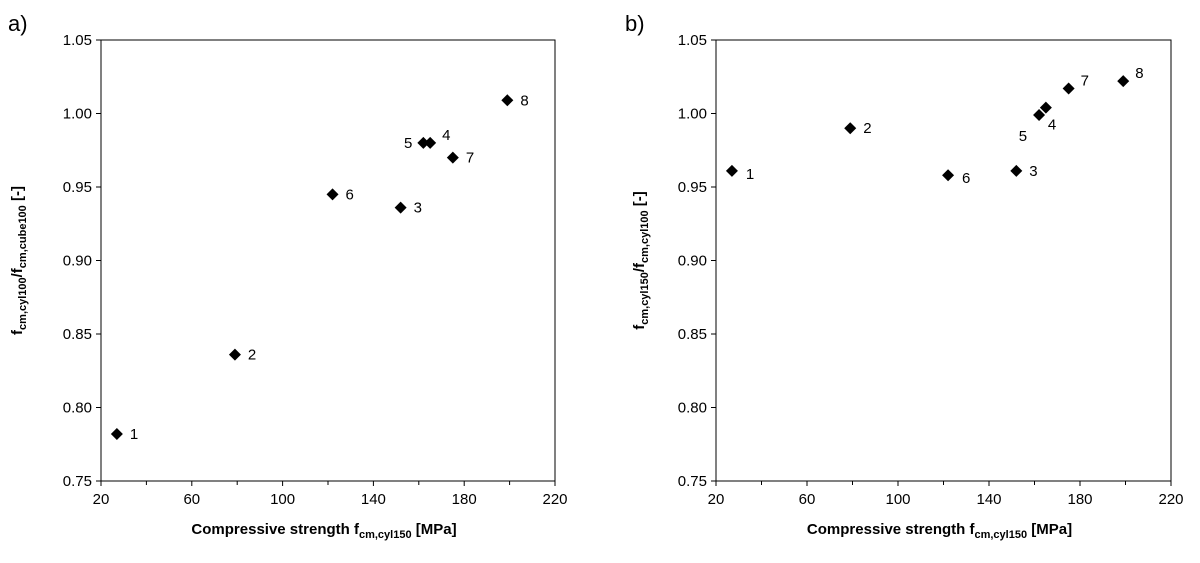 Image resolution: width=1200 pixels, height=563 pixels. I want to click on x-tick-label-a: 60, so click(191, 499).